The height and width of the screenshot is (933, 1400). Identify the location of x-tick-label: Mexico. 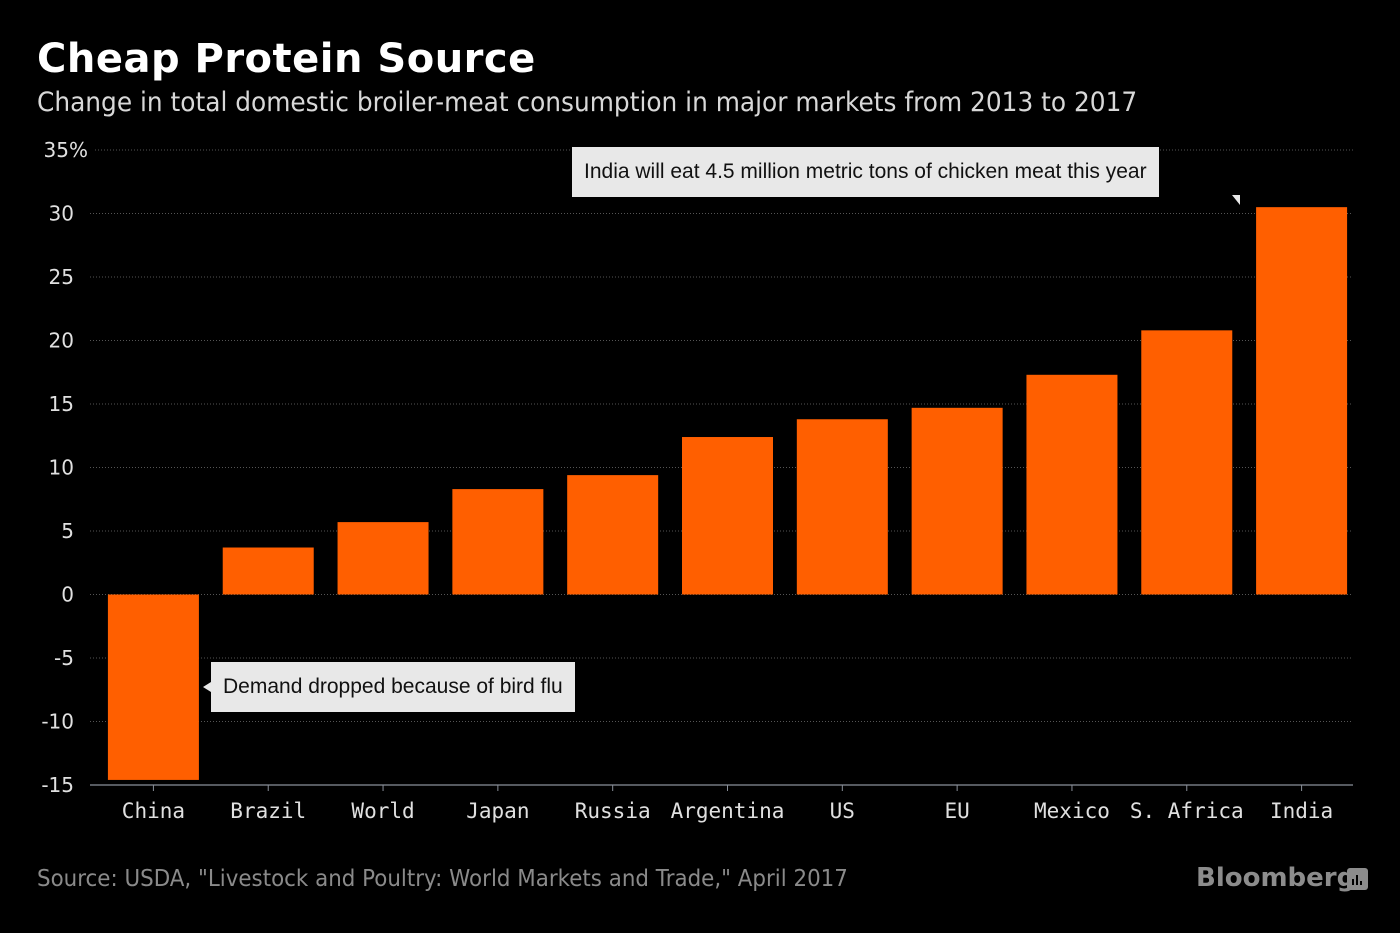
(1072, 811).